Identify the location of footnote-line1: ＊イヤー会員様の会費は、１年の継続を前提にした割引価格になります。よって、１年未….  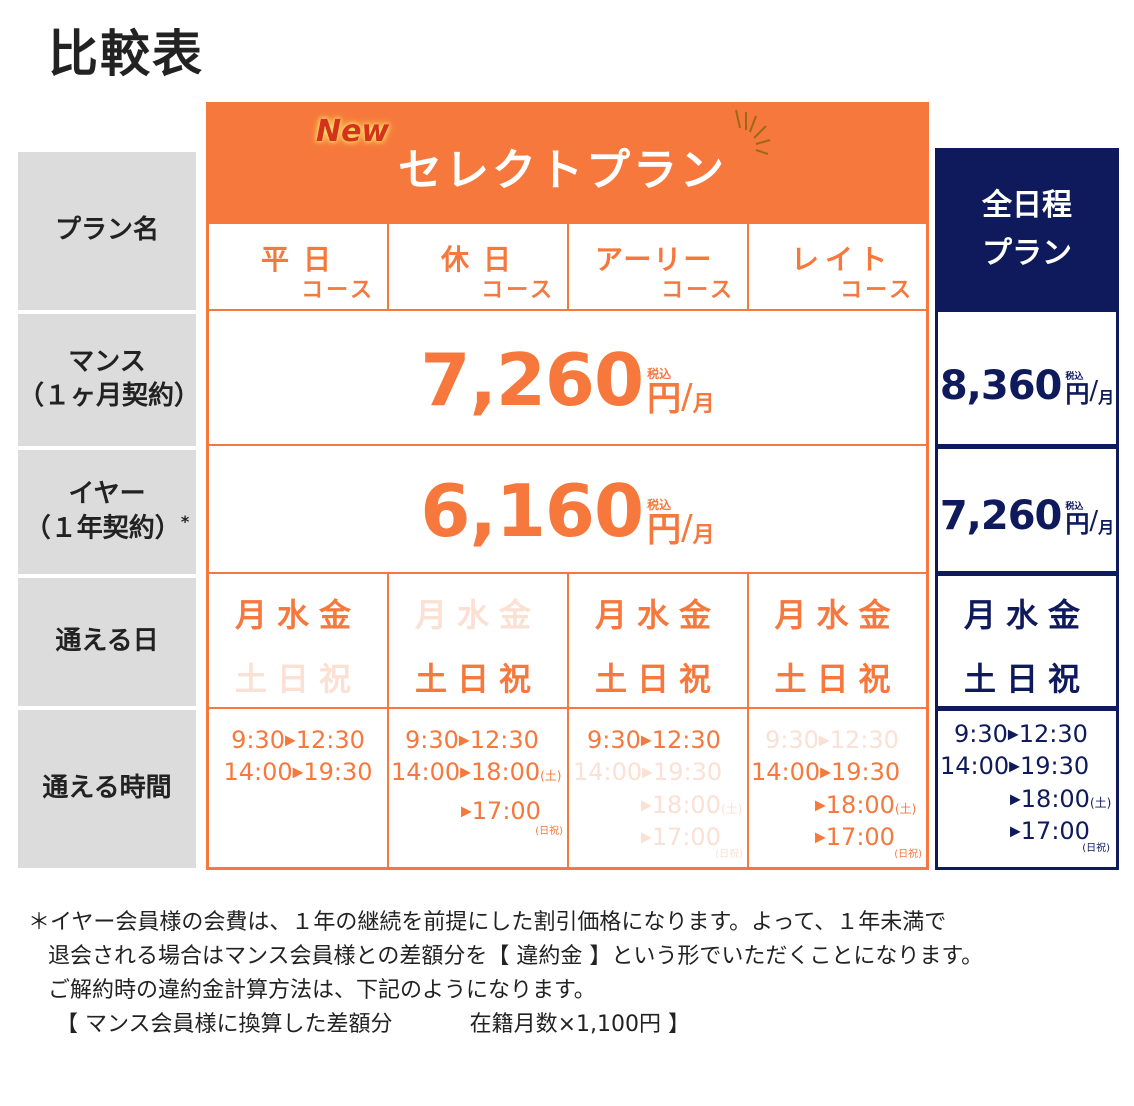
(487, 922).